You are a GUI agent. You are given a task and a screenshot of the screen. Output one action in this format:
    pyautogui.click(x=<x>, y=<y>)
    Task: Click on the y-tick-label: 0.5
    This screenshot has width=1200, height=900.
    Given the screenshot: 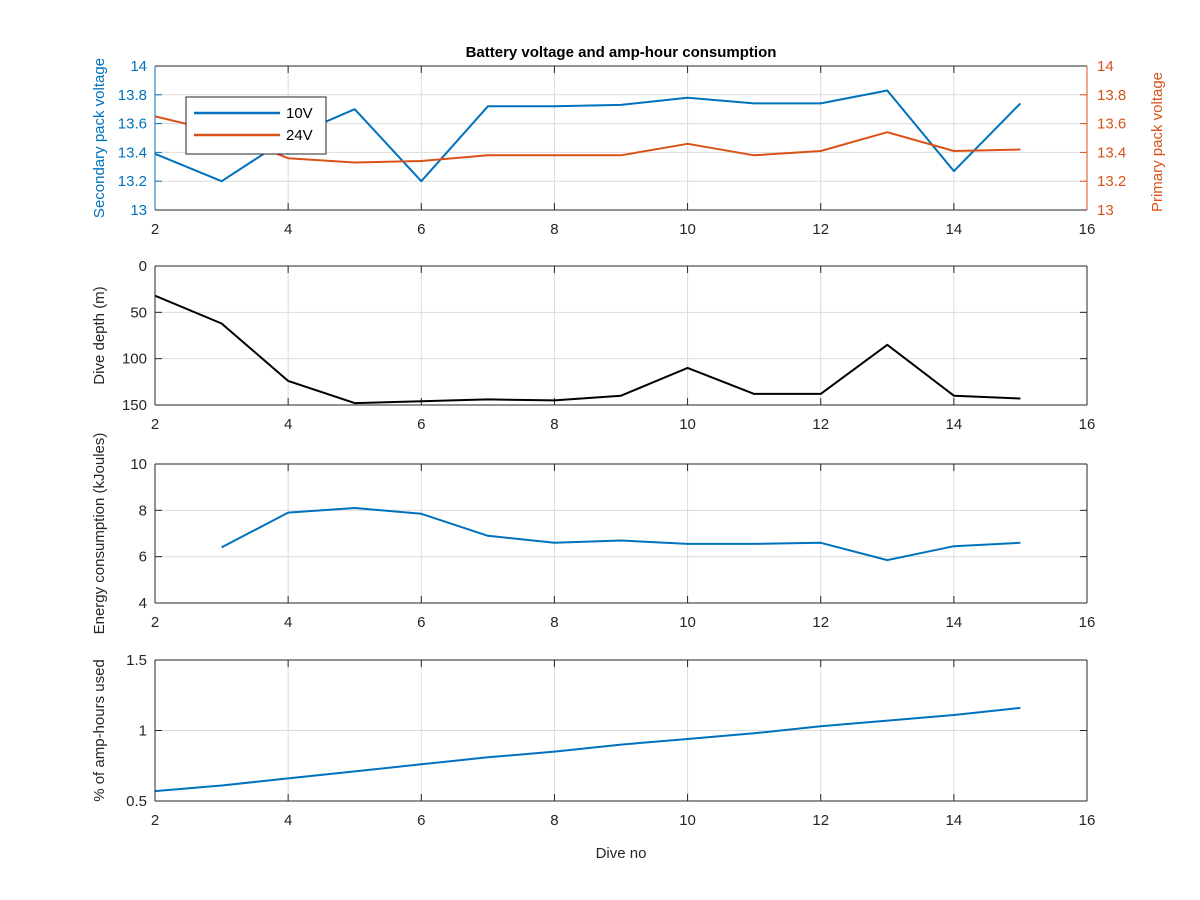 What is the action you would take?
    pyautogui.click(x=136, y=801)
    